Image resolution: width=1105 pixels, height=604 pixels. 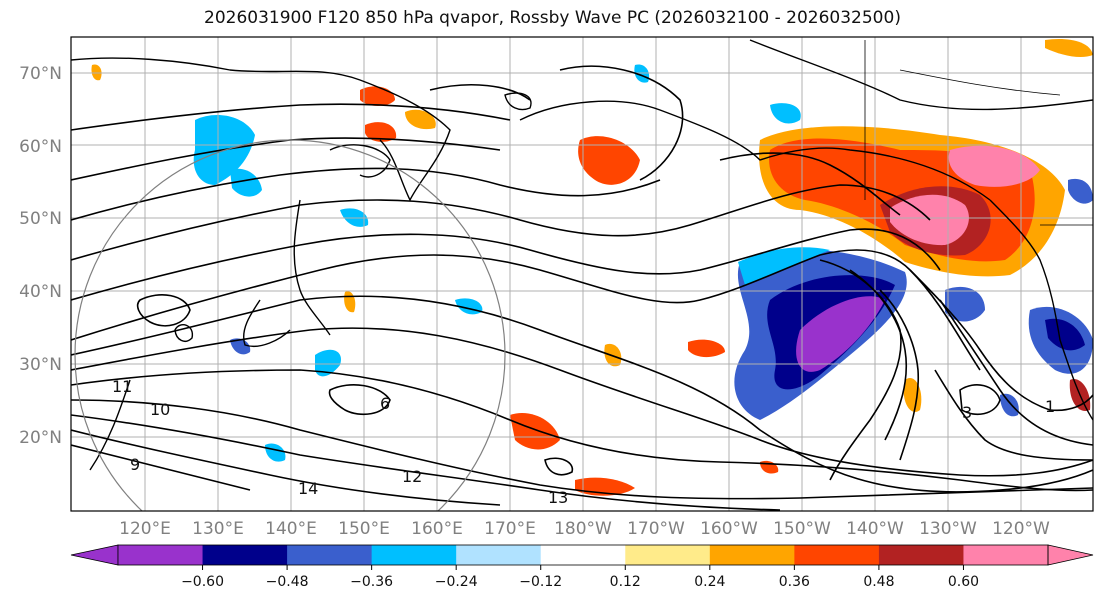 What do you see at coordinates (40, 292) in the screenshot?
I see `lat-label: 40°N` at bounding box center [40, 292].